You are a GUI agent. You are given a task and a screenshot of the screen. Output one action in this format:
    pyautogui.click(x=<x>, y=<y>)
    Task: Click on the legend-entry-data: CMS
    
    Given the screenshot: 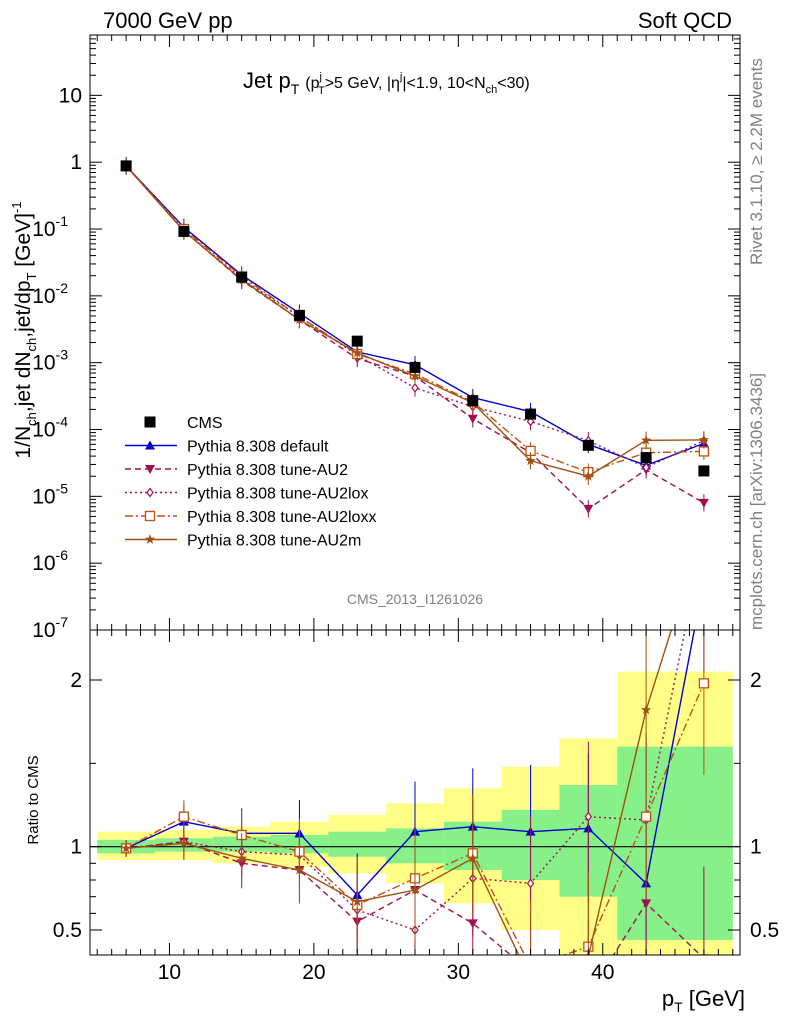 What is the action you would take?
    pyautogui.click(x=183, y=423)
    